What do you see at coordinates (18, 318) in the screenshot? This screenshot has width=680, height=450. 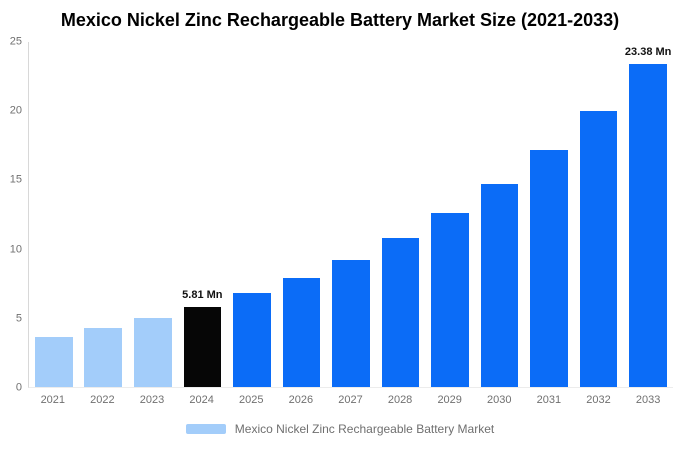 I see `y-tick-label: 5` at bounding box center [18, 318].